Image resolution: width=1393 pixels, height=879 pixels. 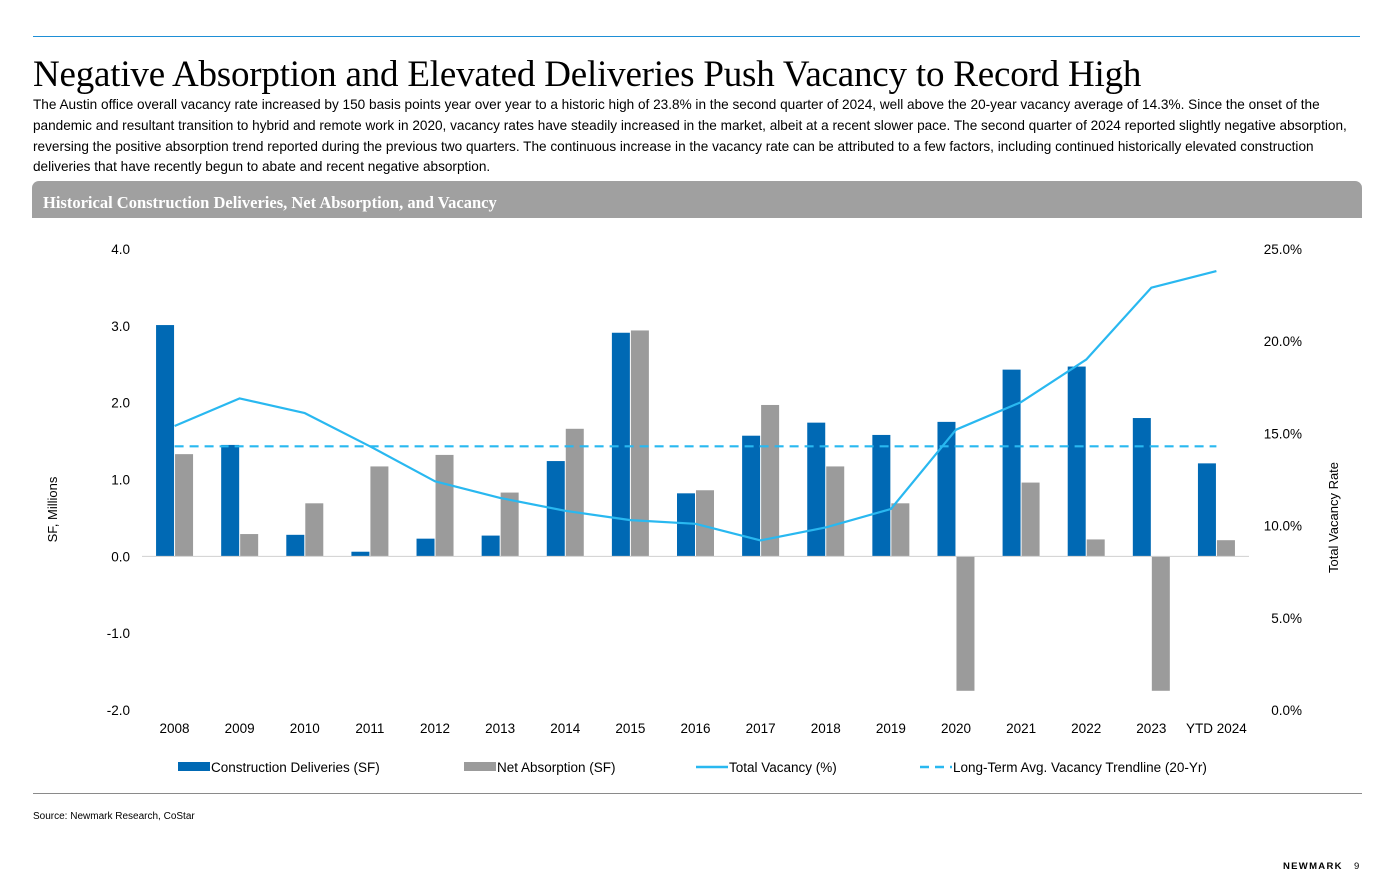 I want to click on x-tick-label: 2011, so click(x=369, y=728).